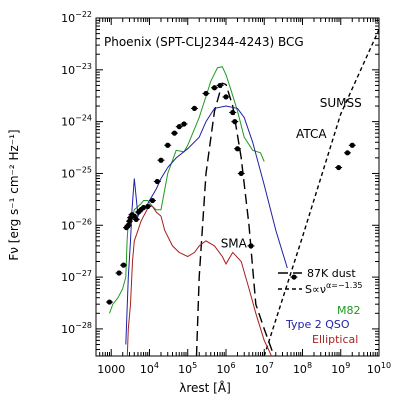 Image resolution: width=407 pixels, height=407 pixels. I want to click on y-axis-title: Fν [erg s⁻¹ cm⁻² Hz⁻¹], so click(14, 194).